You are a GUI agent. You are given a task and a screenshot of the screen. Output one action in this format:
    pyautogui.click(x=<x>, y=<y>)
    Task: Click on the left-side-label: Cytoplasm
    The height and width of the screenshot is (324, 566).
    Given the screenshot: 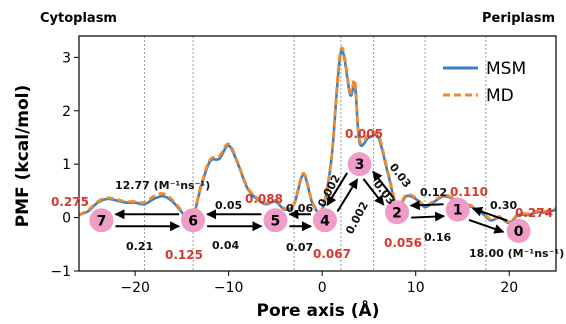 What is the action you would take?
    pyautogui.click(x=78, y=18)
    